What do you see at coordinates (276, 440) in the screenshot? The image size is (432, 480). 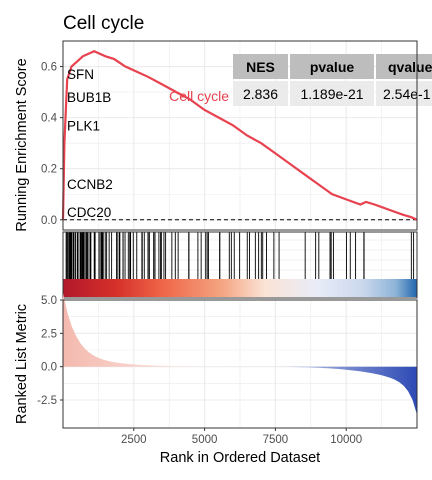 I see `x-tick-label: 7500` at bounding box center [276, 440].